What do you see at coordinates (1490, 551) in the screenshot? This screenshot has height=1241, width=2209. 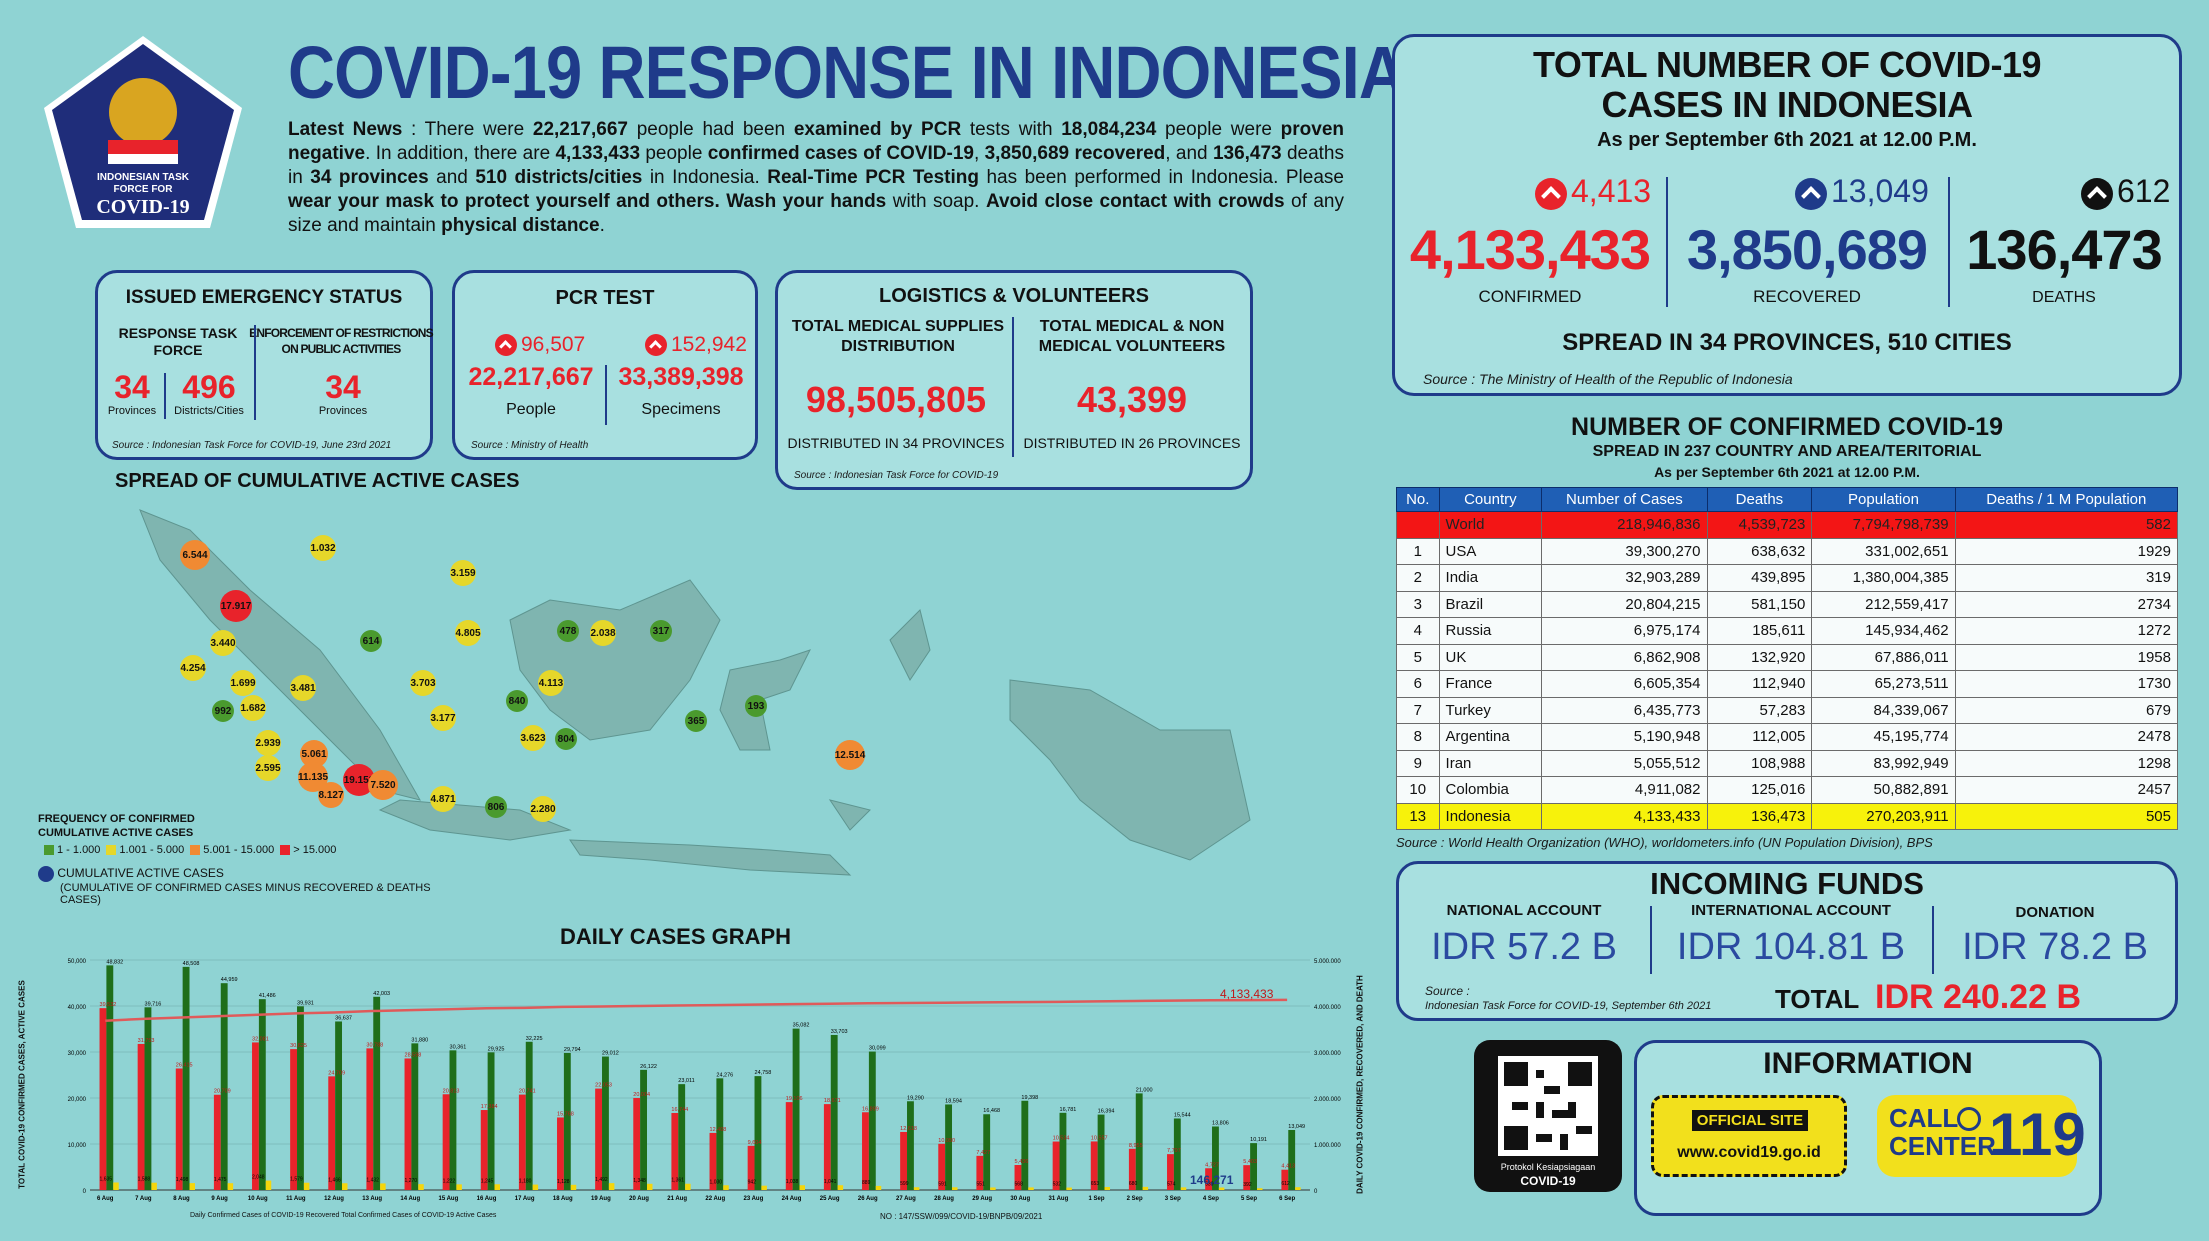 I see `table-cell: USA` at bounding box center [1490, 551].